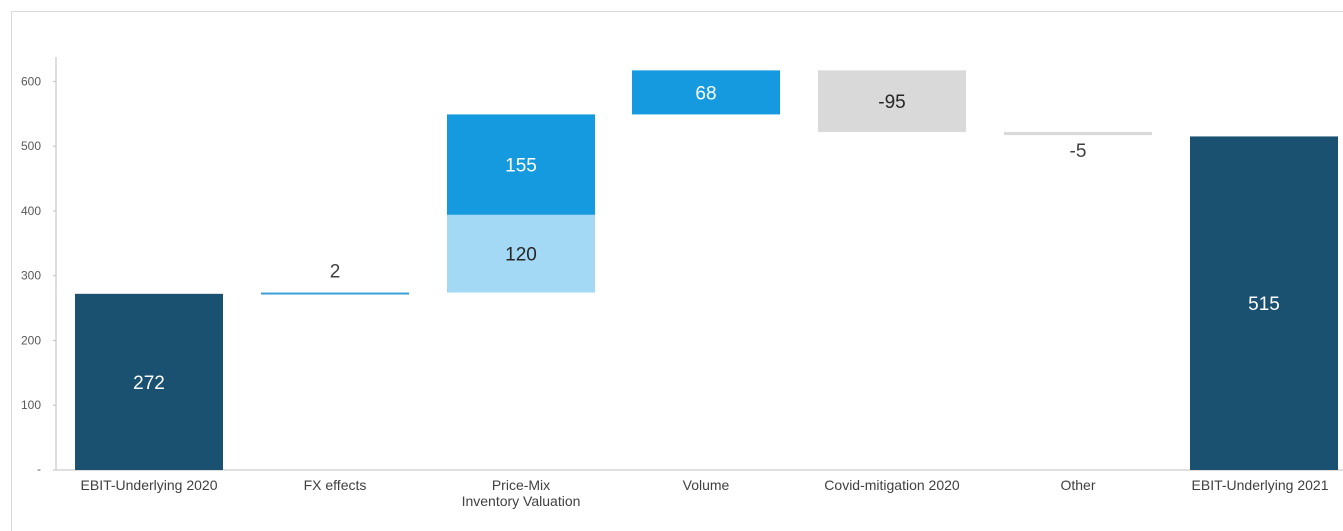 The width and height of the screenshot is (1343, 531). Describe the element at coordinates (31, 211) in the screenshot. I see `y-tick-label: 400` at that location.